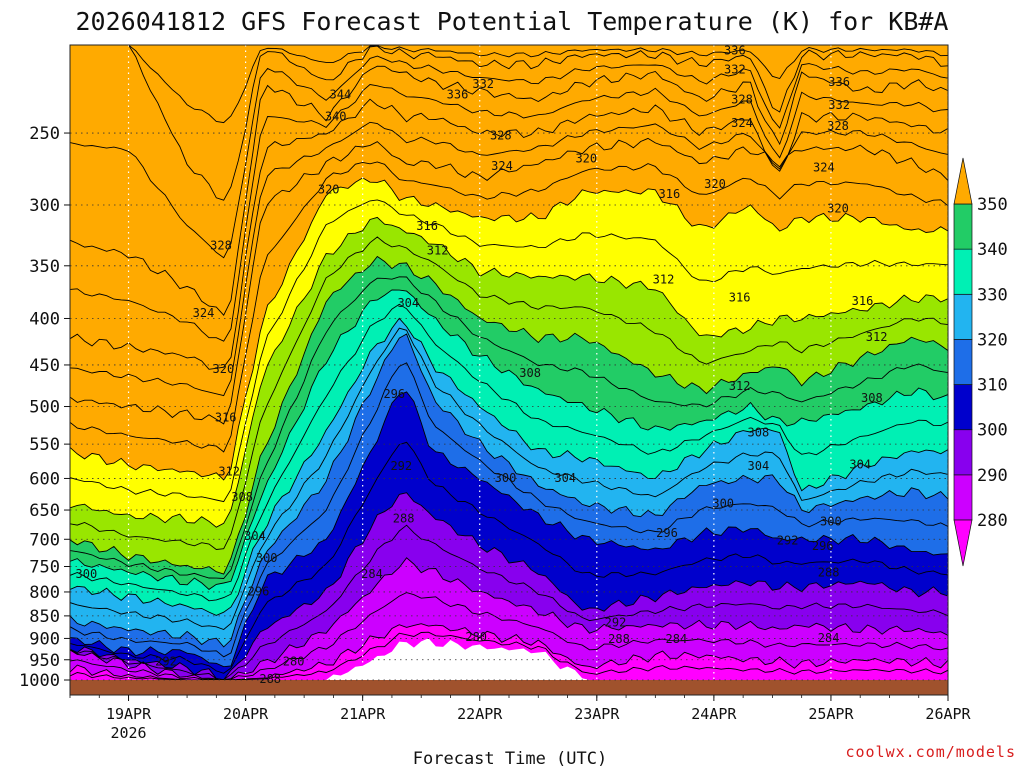 The height and width of the screenshot is (768, 1024). Describe the element at coordinates (509, 687) in the screenshot. I see `ground-surface` at that location.